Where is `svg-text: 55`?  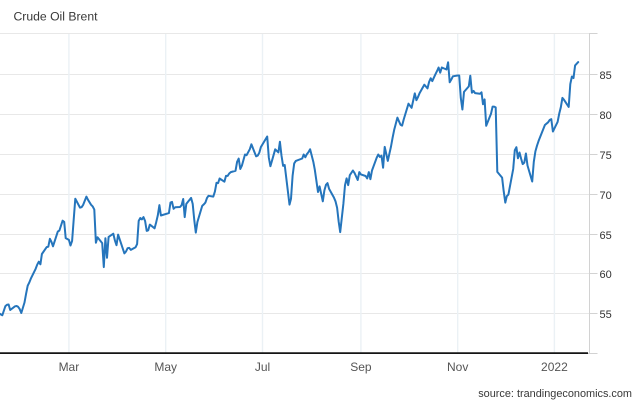 svg-text: 55 is located at coordinates (606, 315).